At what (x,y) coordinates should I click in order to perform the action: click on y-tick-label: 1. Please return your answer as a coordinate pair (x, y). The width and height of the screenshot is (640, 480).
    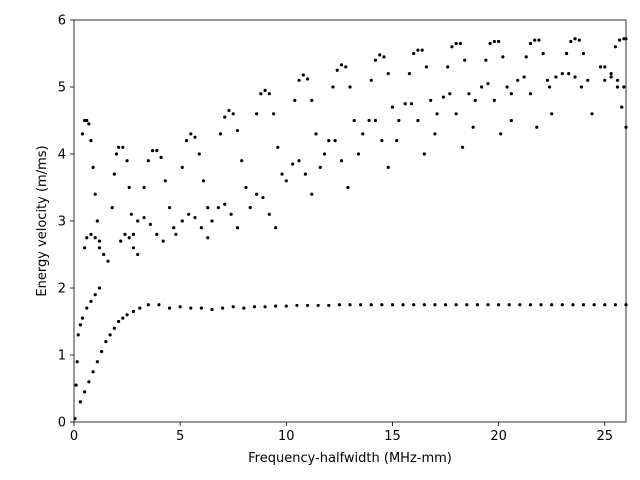
    Looking at the image, I should click on (62, 356).